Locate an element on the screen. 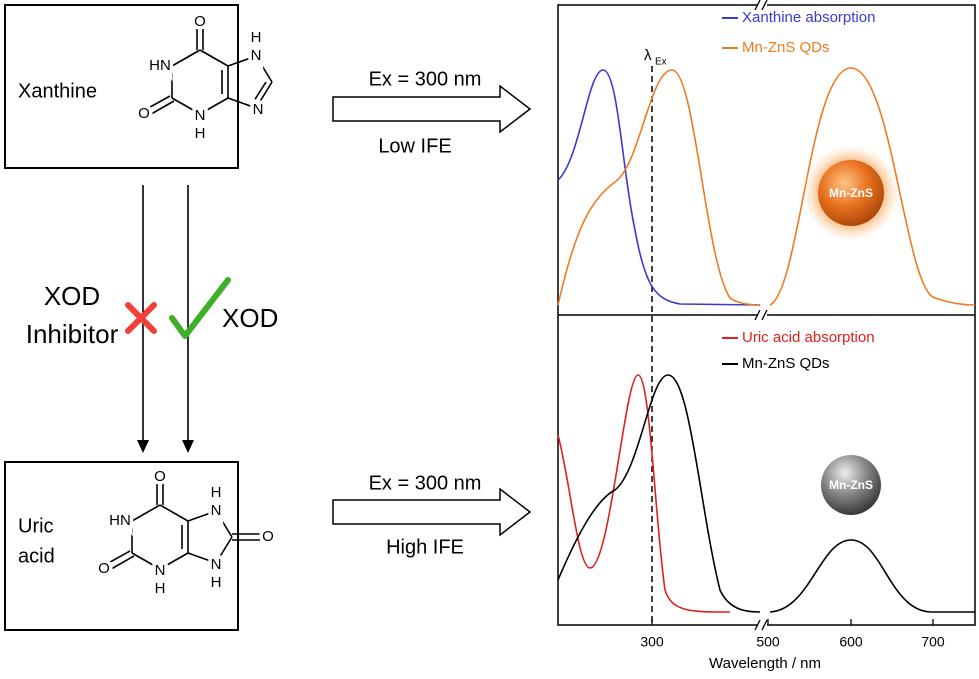 Image resolution: width=979 pixels, height=679 pixels. xanthine-box is located at coordinates (121, 86).